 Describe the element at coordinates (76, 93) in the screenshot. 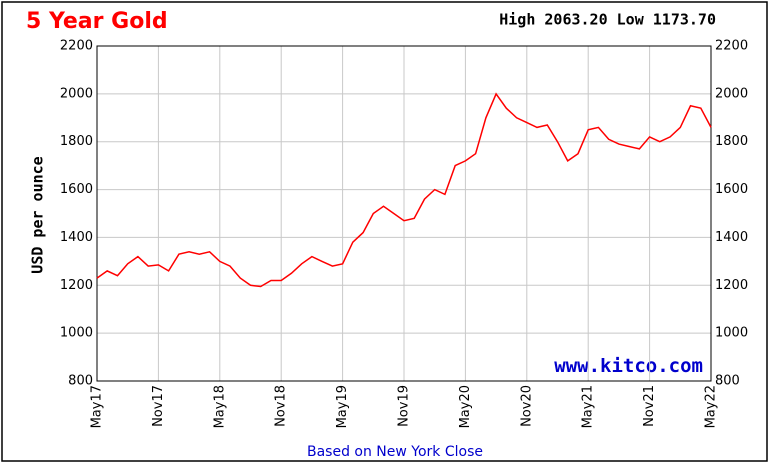

I see `y-tick-label: 2000` at that location.